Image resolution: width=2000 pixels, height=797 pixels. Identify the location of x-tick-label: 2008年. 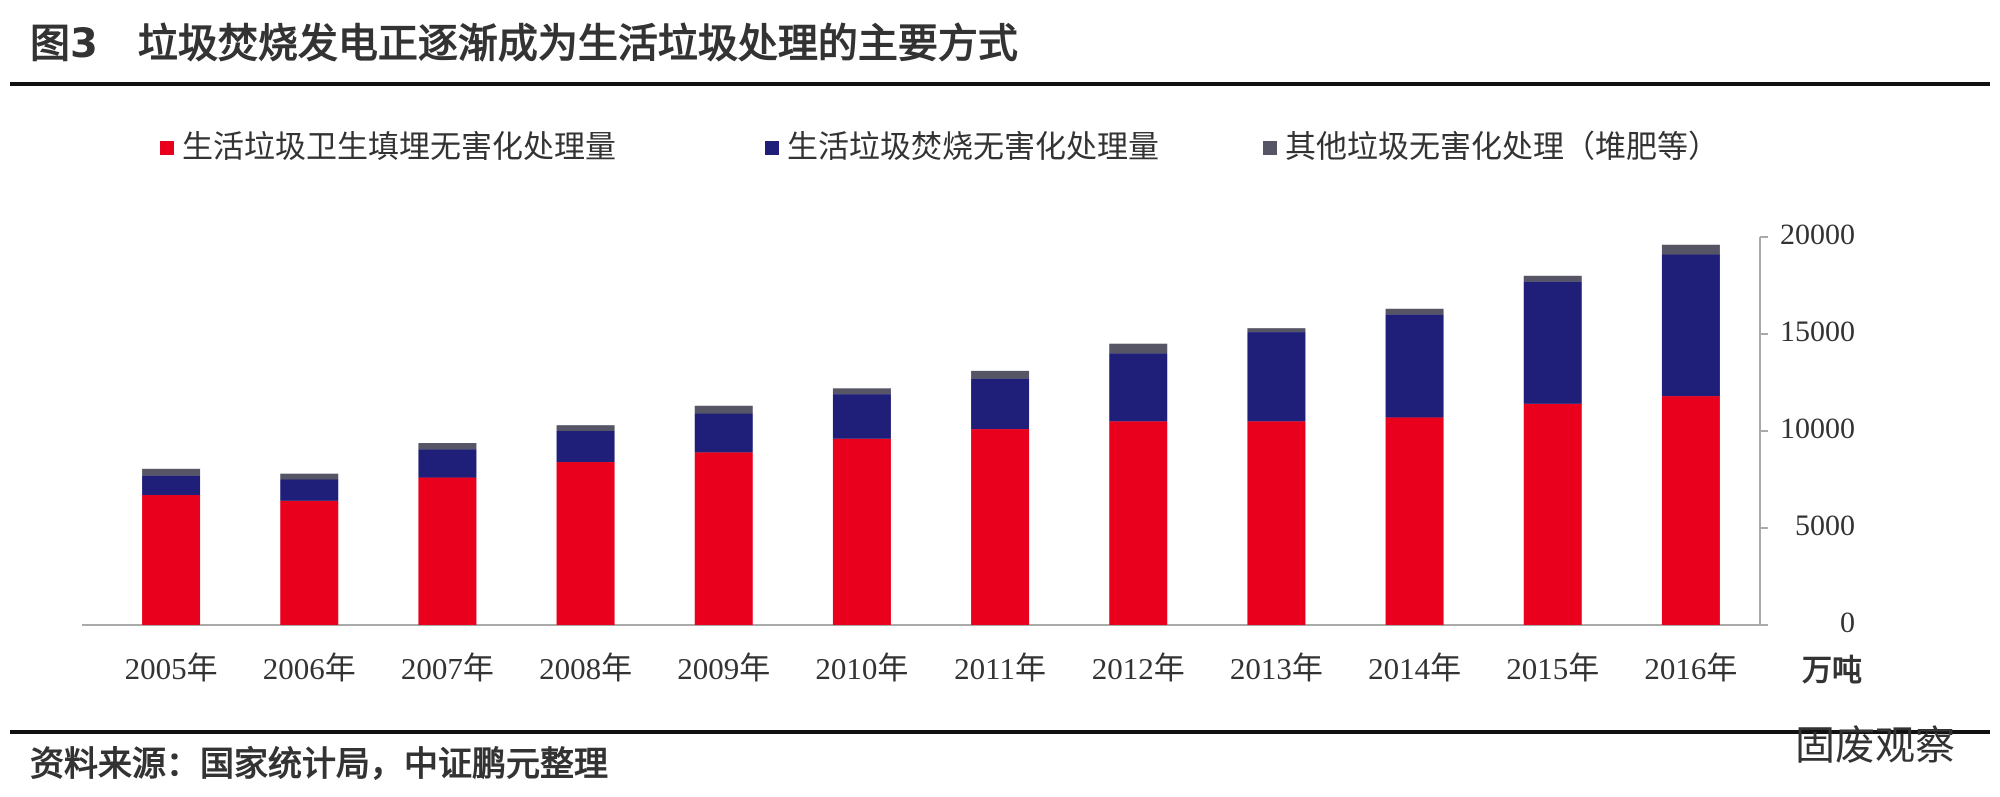
(585, 668).